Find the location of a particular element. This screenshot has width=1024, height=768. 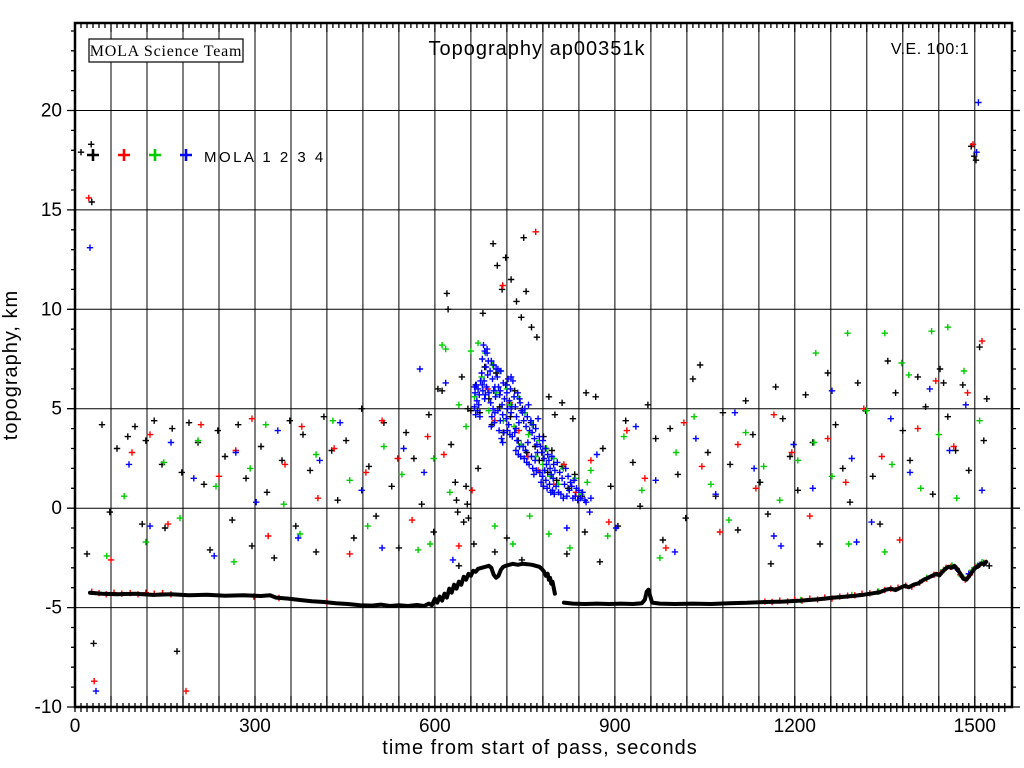

x-tick-label: 1500 is located at coordinates (975, 726).